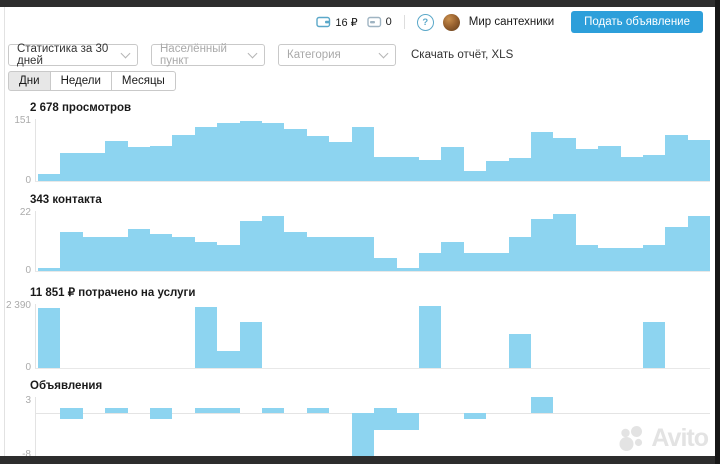 The width and height of the screenshot is (720, 464). I want to click on y-axis: 3 -8, so click(17, 427).